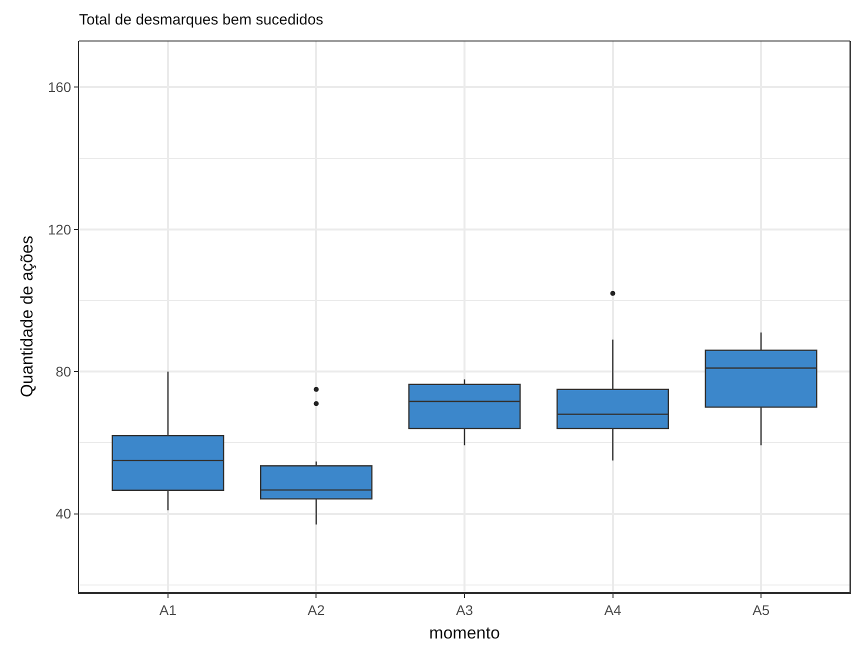 The image size is (851, 653). Describe the element at coordinates (64, 372) in the screenshot. I see `y-tick-label: 80` at that location.